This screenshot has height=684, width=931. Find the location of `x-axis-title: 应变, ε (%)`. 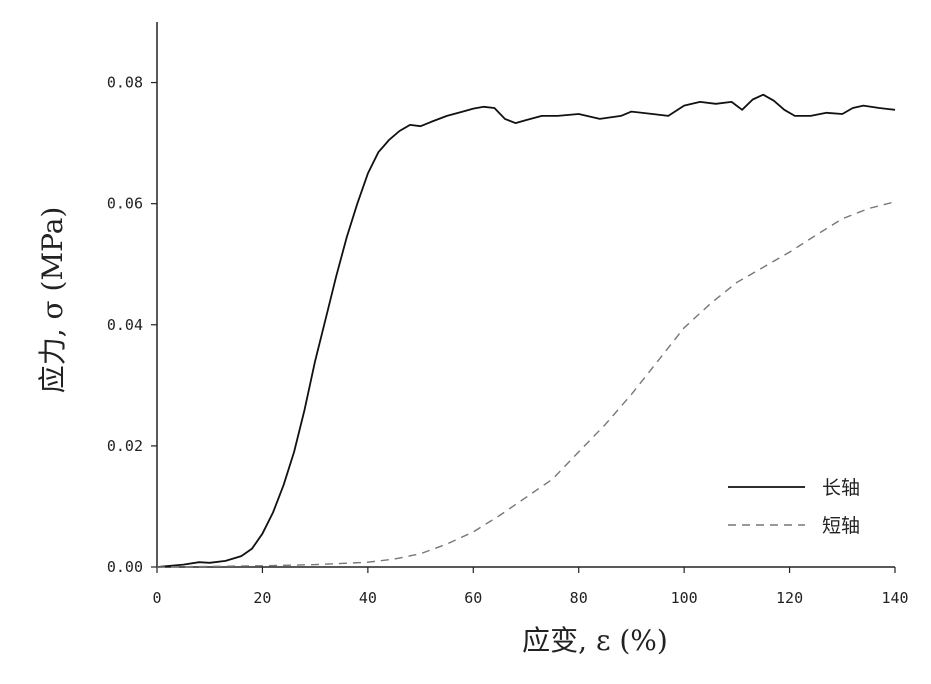

x-axis-title: 应变, ε (%) is located at coordinates (595, 640).